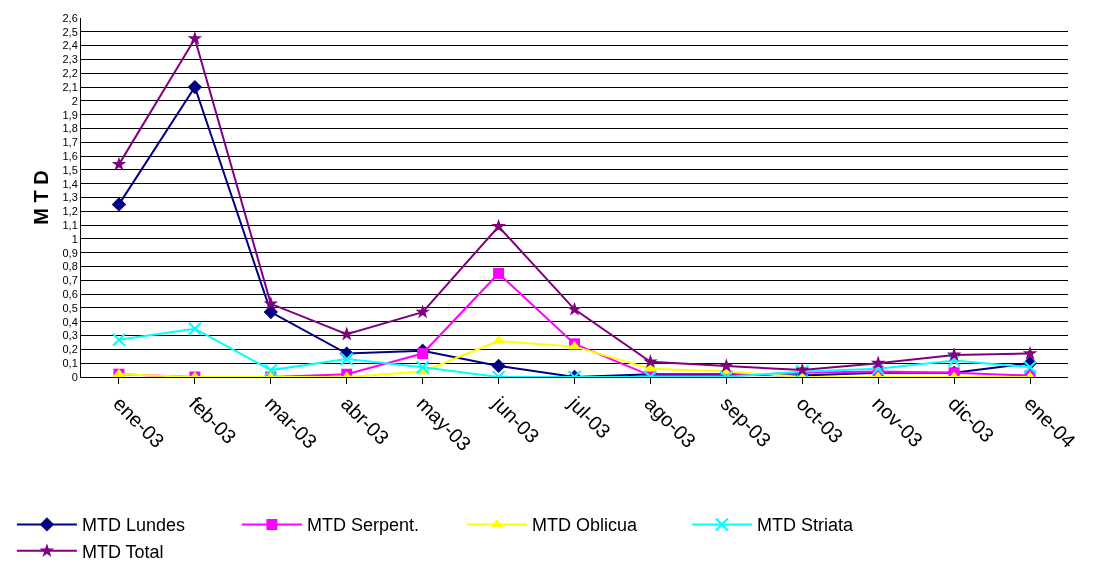  I want to click on y-tick-label: 1,3, so click(70, 197).